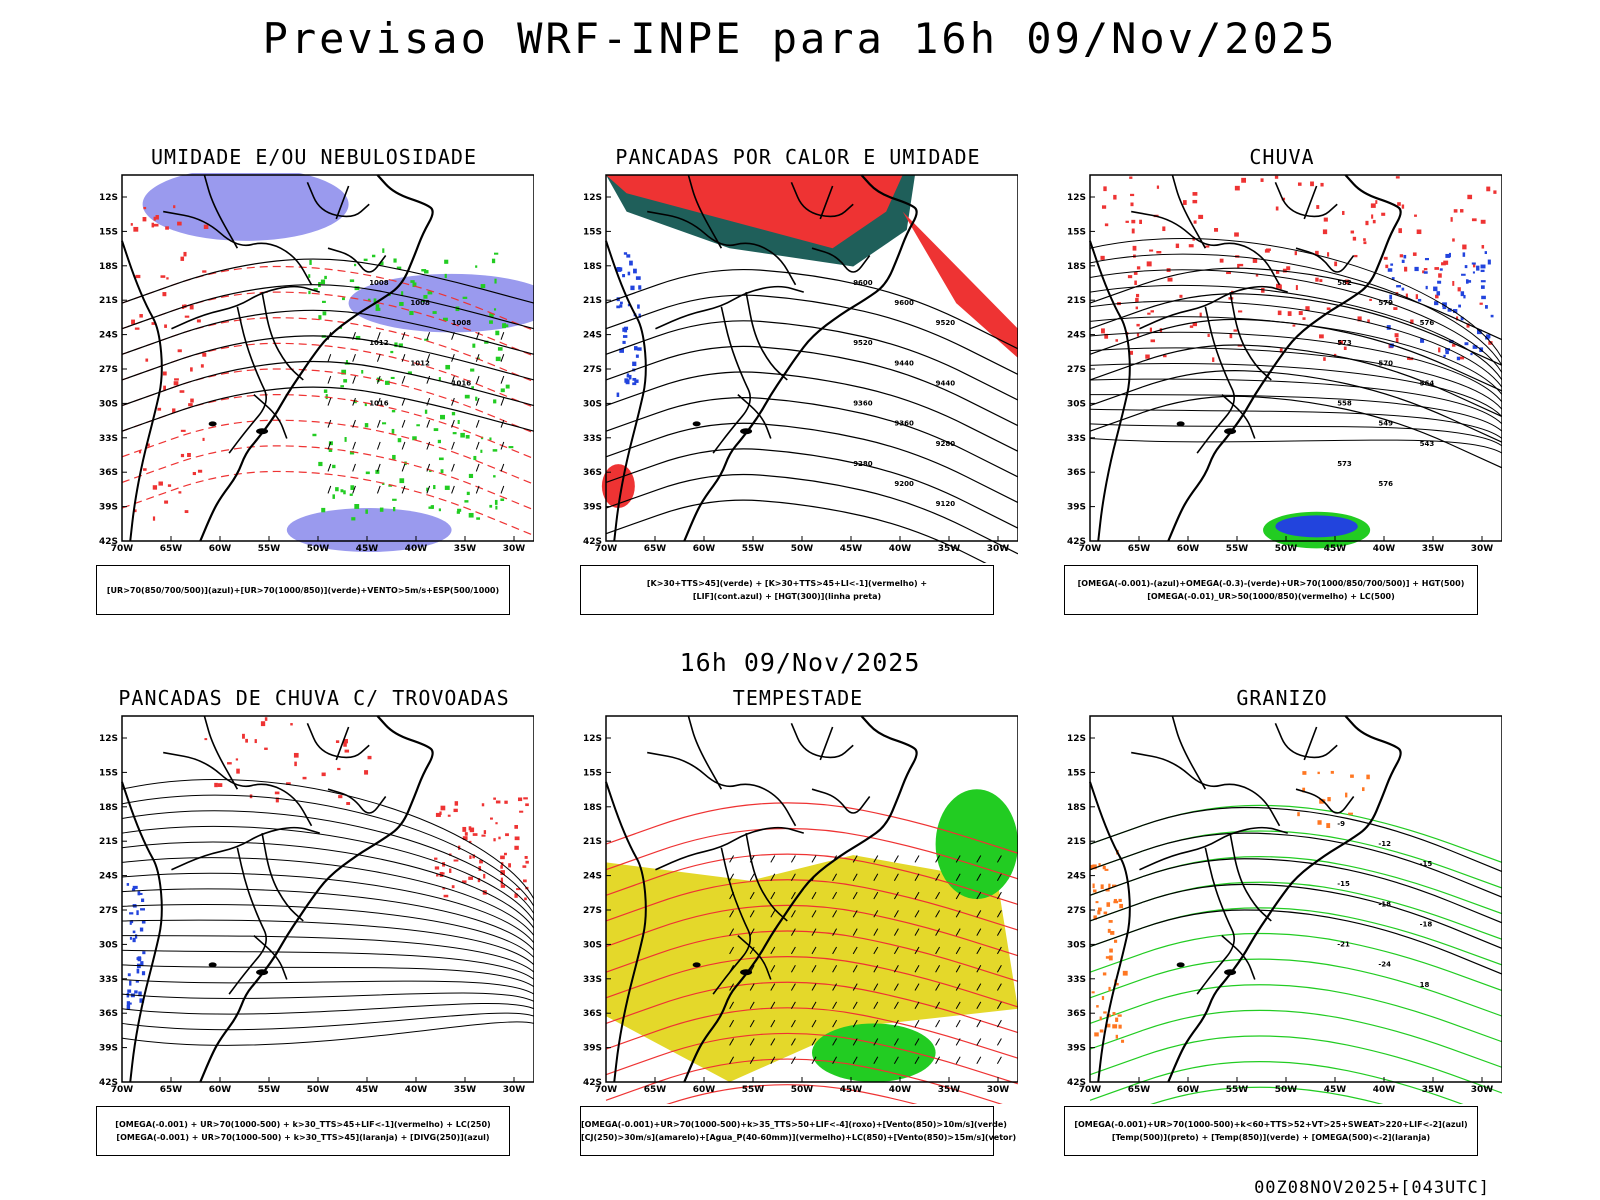 The height and width of the screenshot is (1200, 1600). Describe the element at coordinates (379, 404) in the screenshot. I see `contour-label: 1016` at that location.